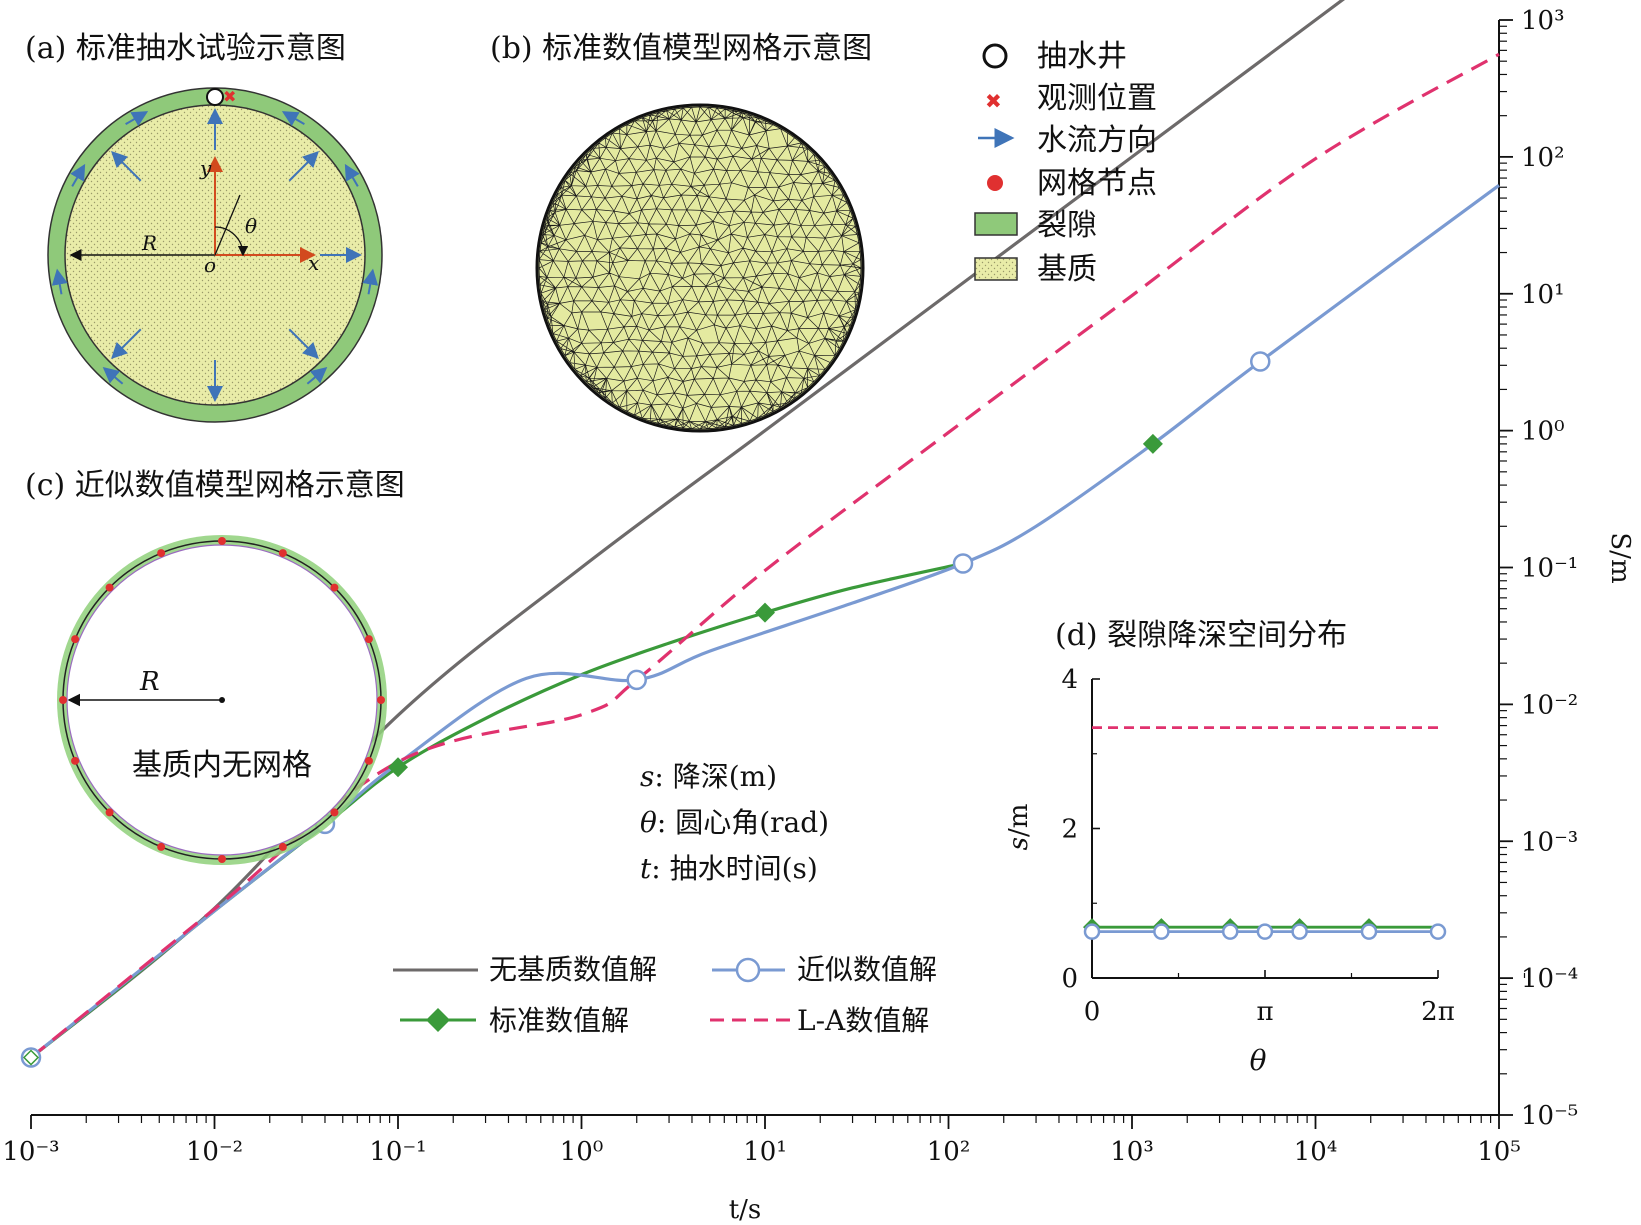  I want to click on inset-d-chart: (d) 裂隙降深空间分布 0 π 2π 0 2 4 θ s/m, so click(1265, 847).